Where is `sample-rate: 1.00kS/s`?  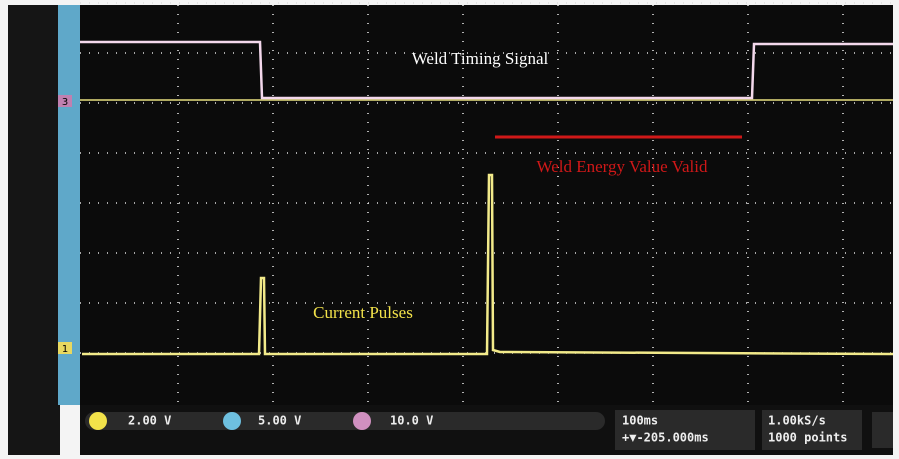
sample-rate: 1.00kS/s is located at coordinates (797, 421).